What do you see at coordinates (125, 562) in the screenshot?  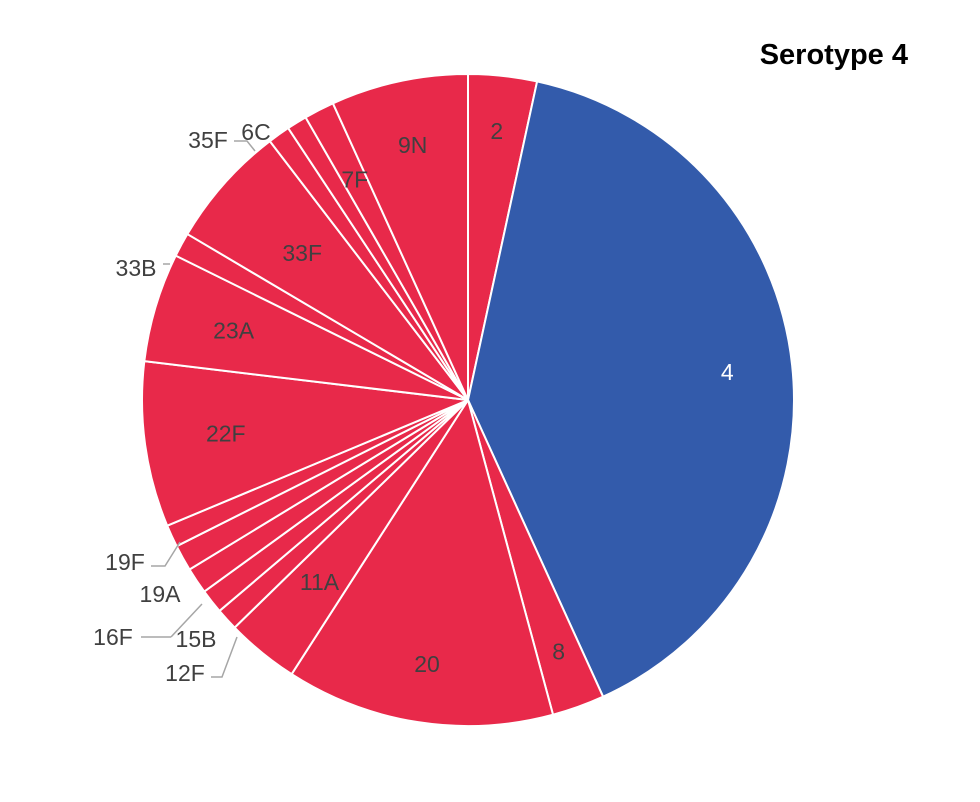 I see `slice-label-19f: 19F` at bounding box center [125, 562].